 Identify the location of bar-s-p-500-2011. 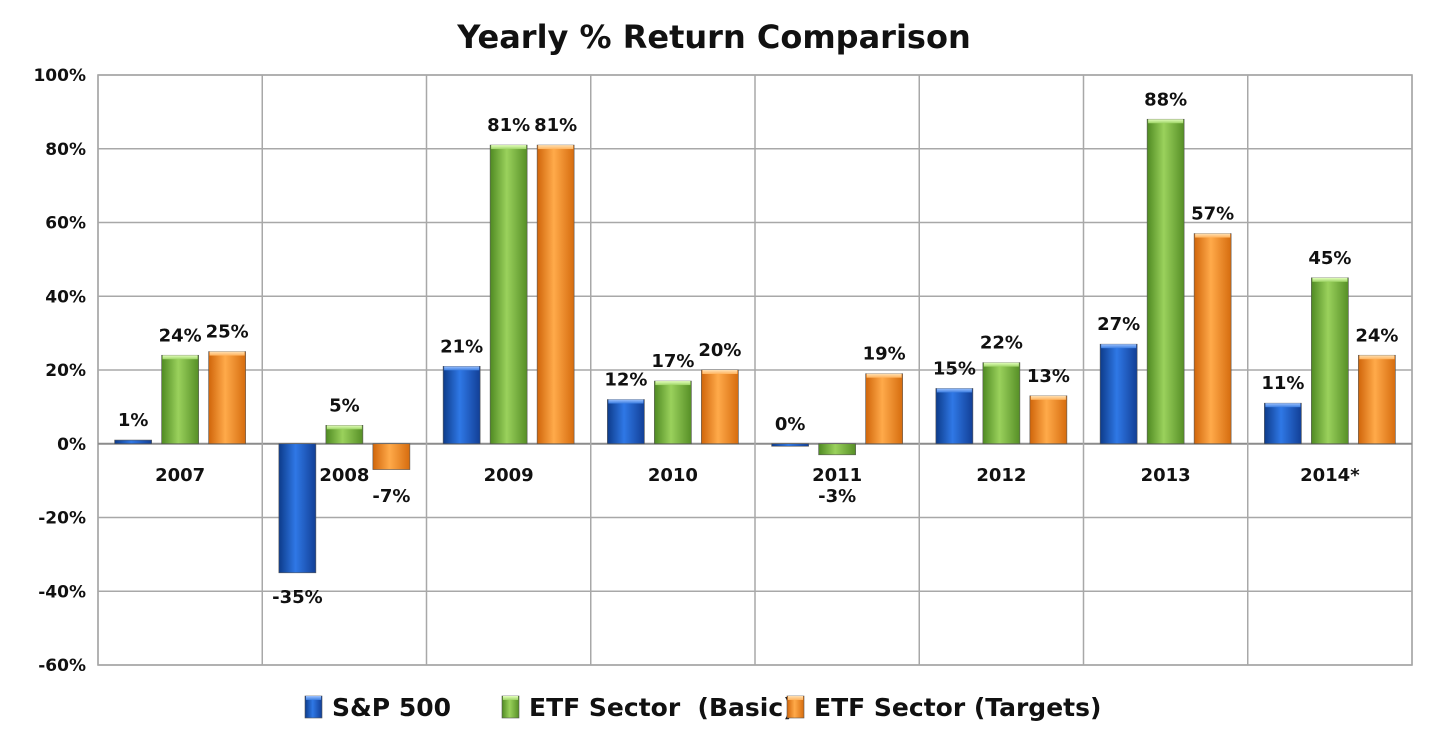
(790, 445).